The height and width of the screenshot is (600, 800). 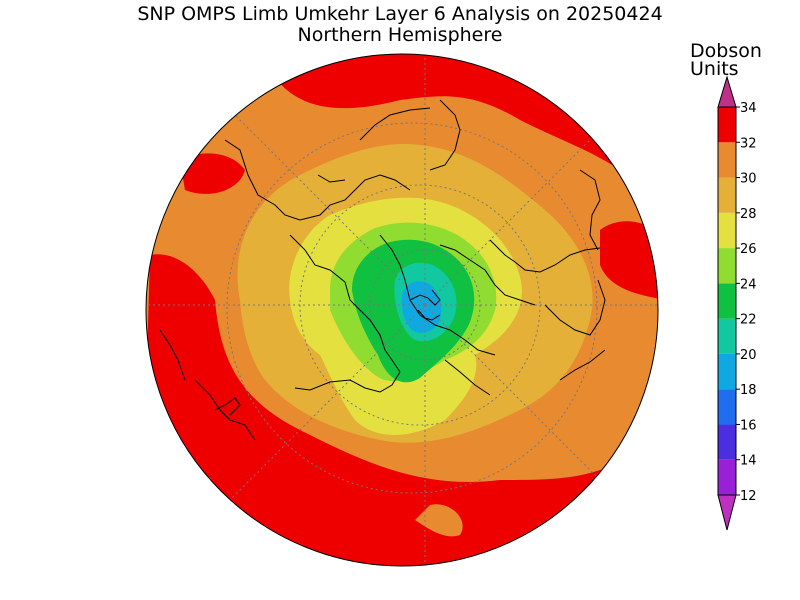 What do you see at coordinates (212, 173) in the screenshot?
I see `band-32-34-nw` at bounding box center [212, 173].